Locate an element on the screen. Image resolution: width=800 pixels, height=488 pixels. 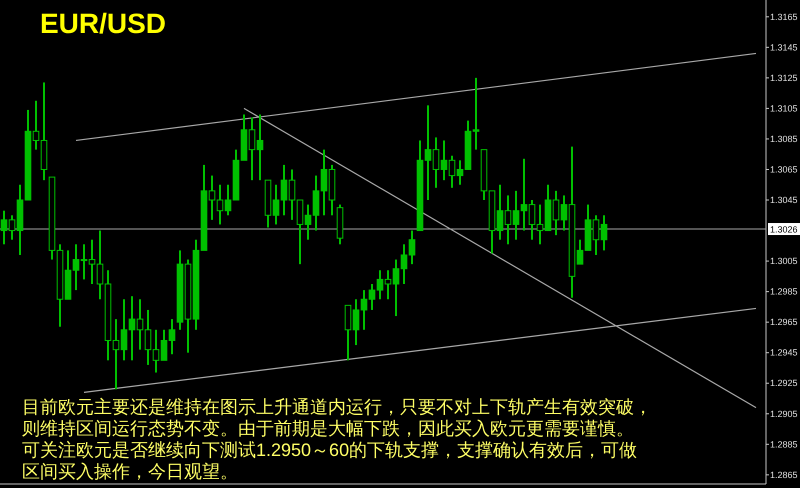
y-tick-label: 1.2885 is located at coordinates (784, 444).